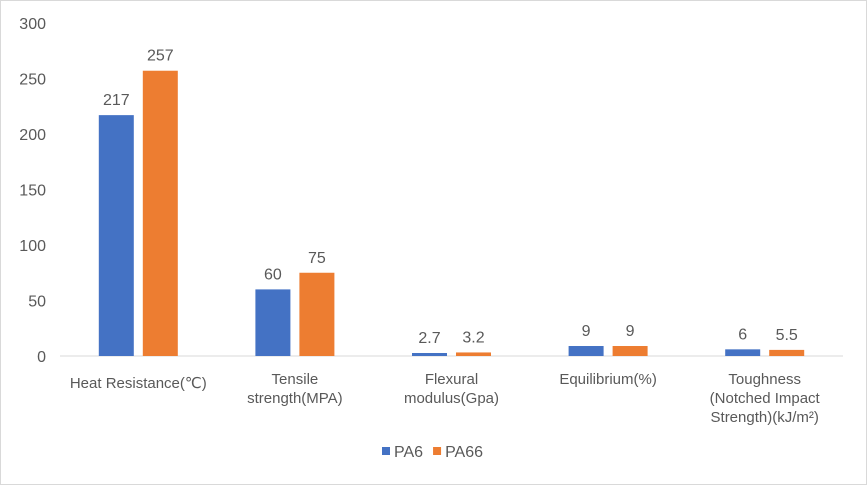  Describe the element at coordinates (295, 389) in the screenshot. I see `x-tick-label: Tensile strength(MPA)` at that location.